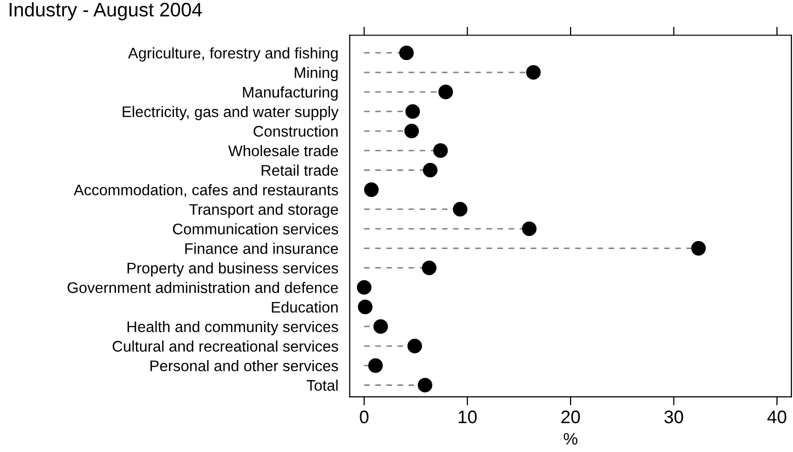  I want to click on y-tick-label: Transport and storage, so click(263, 211).